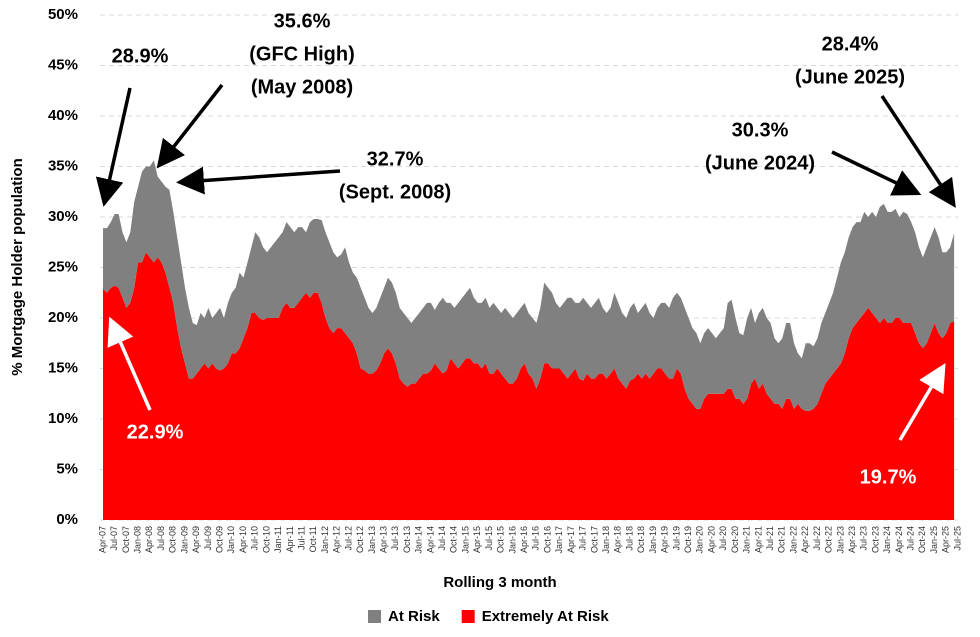 The height and width of the screenshot is (637, 980). Describe the element at coordinates (395, 159) in the screenshot. I see `annotation: 32.7%` at that location.